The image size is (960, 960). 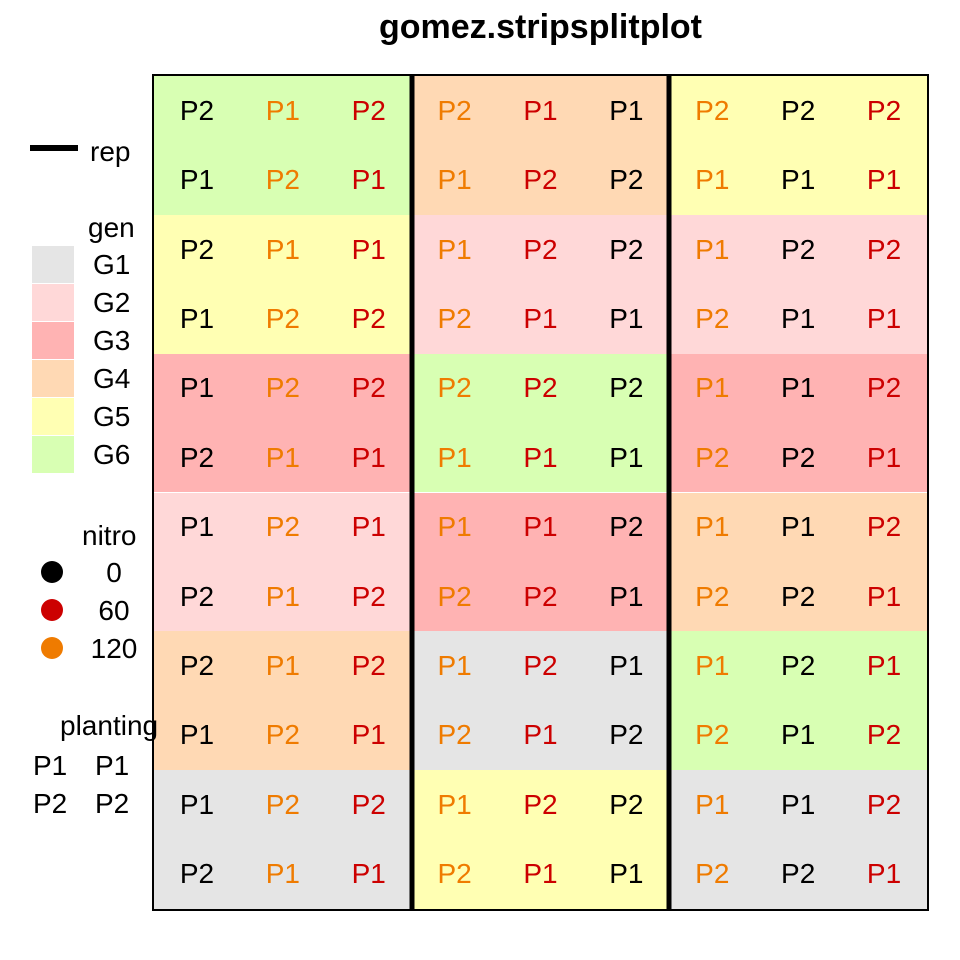 I want to click on nitro-legend-title: nitro, so click(x=109, y=535).